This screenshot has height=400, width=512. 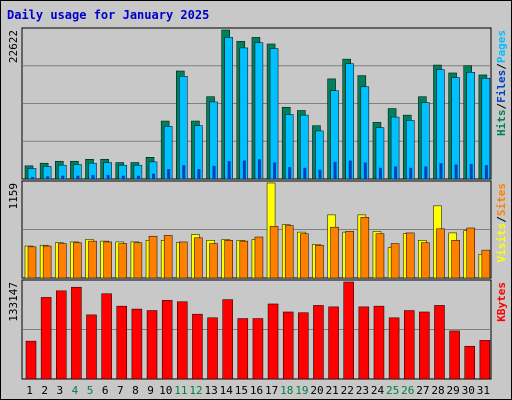 I want to click on x-tick-day-17: 17, so click(x=271, y=390).